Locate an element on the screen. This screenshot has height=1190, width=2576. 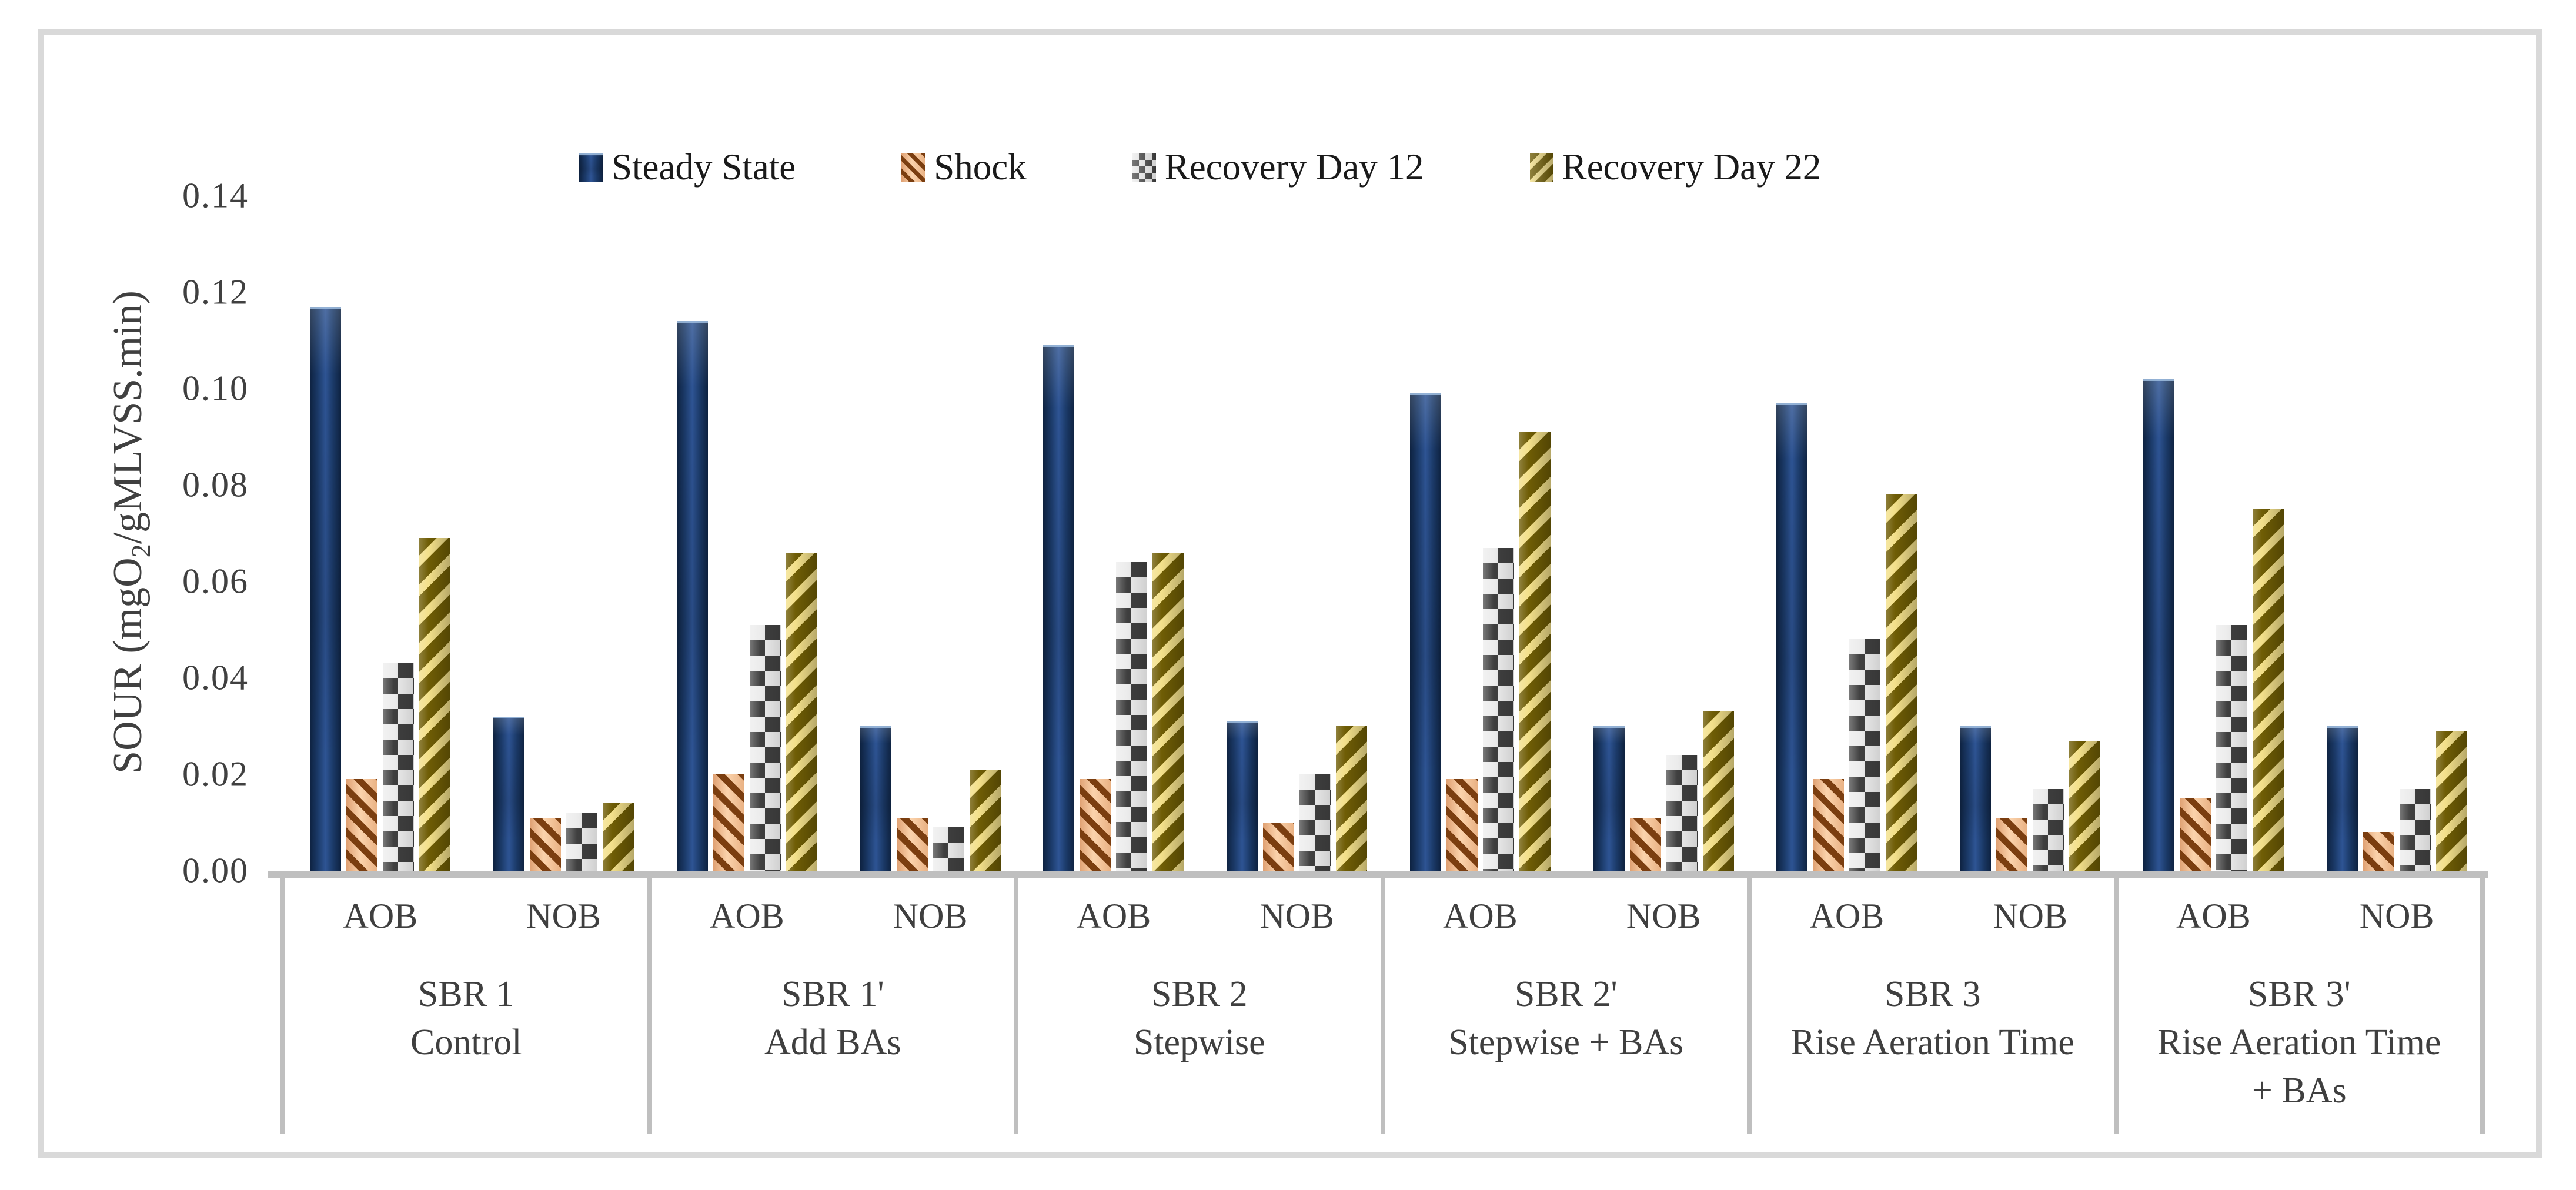
legend-item: Recovery Day 12 is located at coordinates (1278, 168).